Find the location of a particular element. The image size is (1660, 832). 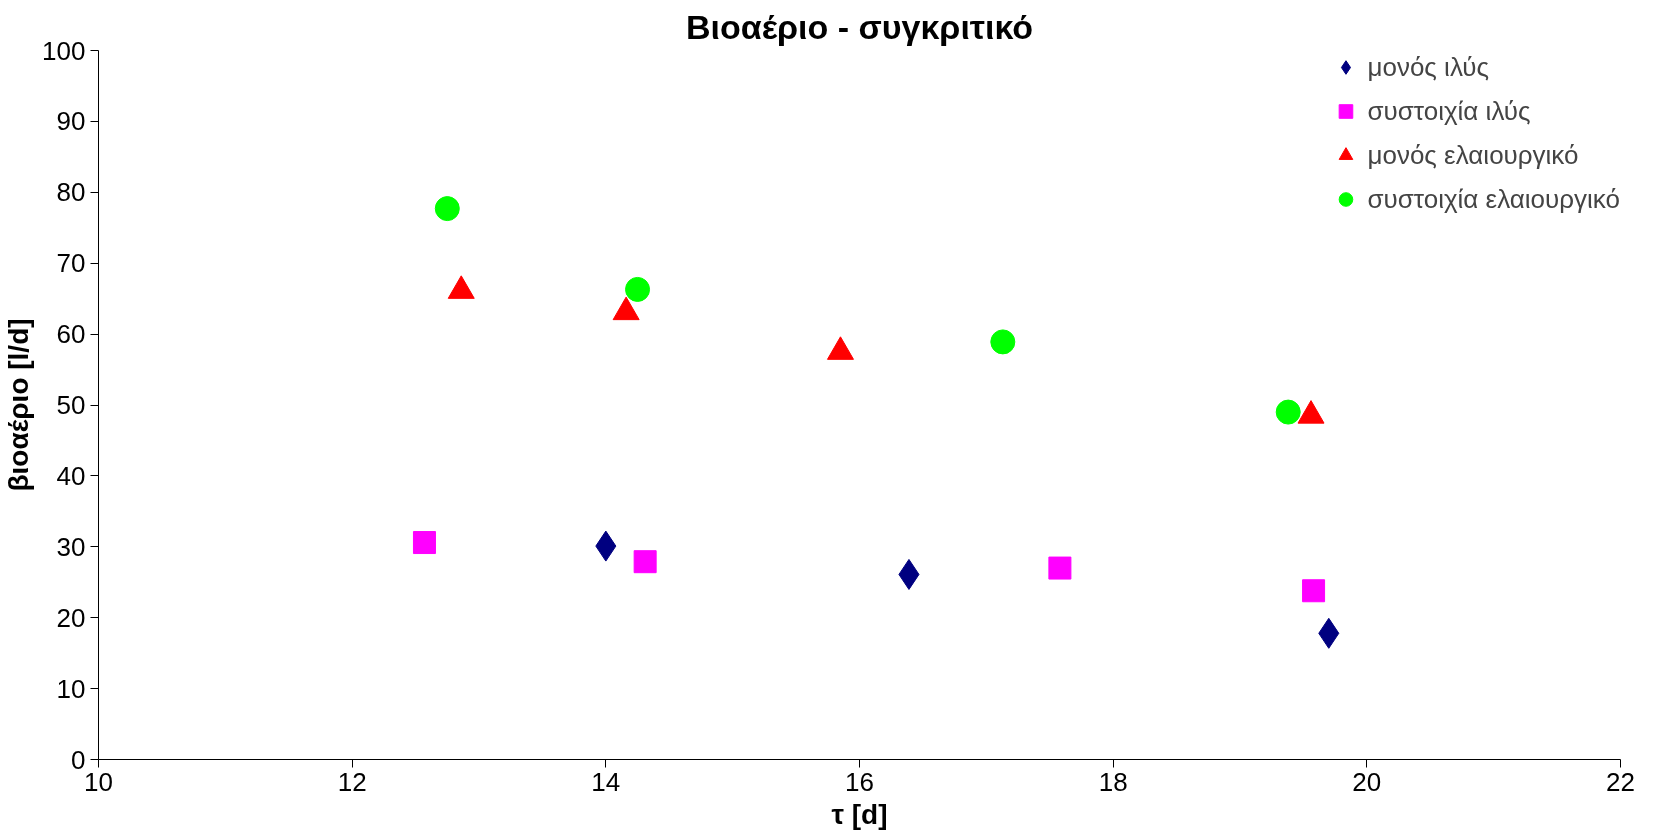

y-axis-title: βιοαέριο [l/d] is located at coordinates (19, 405).